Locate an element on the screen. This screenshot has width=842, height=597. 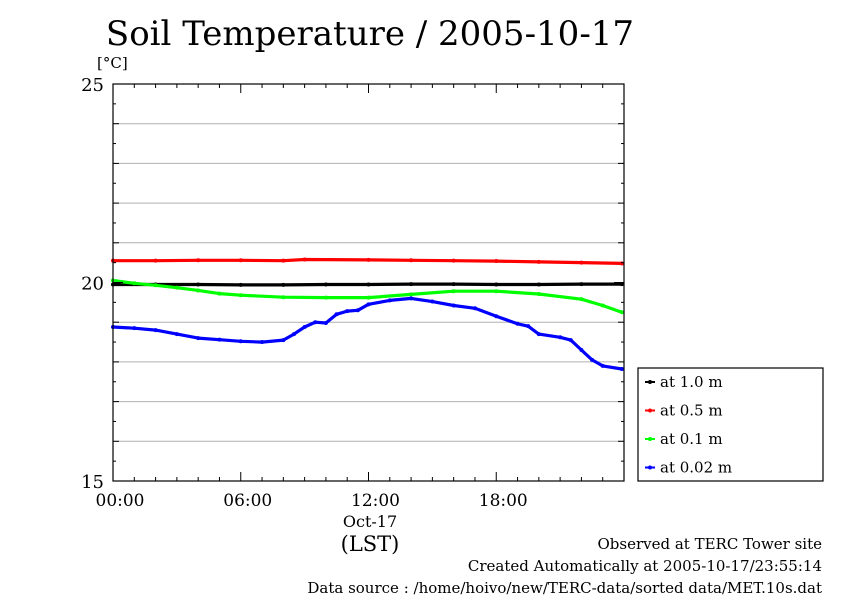
legend: at 1.0 m at 0.5 m at 0.1 m at 0.02 m is located at coordinates (730, 424).